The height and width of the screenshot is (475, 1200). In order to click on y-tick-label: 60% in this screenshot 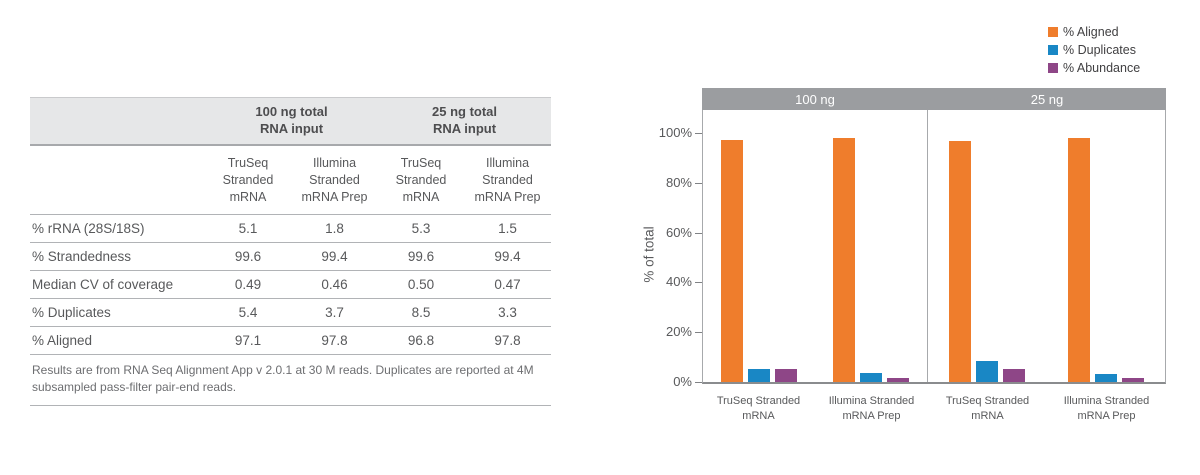, I will do `click(678, 232)`.